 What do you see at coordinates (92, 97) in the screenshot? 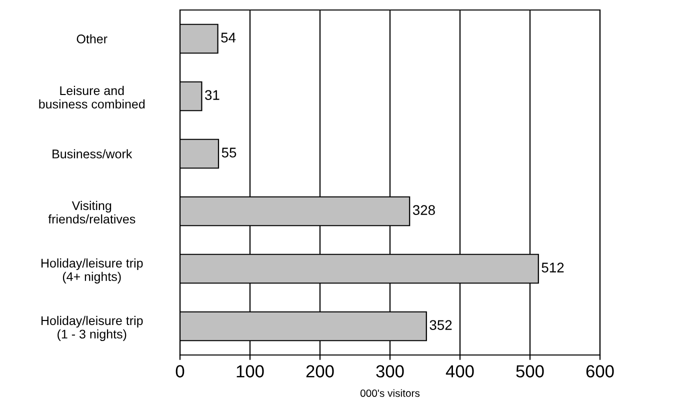
I see `y-tick-label: Leisure and business combined` at bounding box center [92, 97].